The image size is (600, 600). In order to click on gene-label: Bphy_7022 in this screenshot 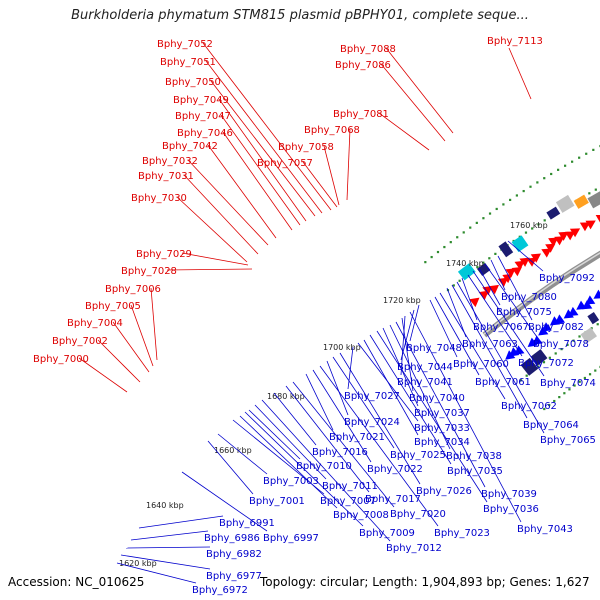, I will do `click(395, 469)`.